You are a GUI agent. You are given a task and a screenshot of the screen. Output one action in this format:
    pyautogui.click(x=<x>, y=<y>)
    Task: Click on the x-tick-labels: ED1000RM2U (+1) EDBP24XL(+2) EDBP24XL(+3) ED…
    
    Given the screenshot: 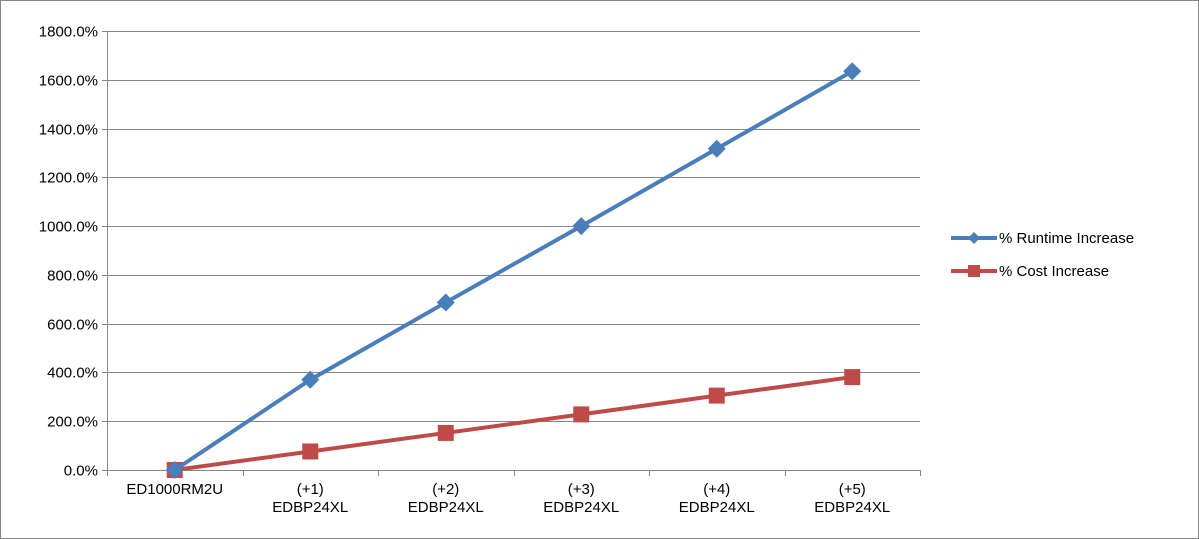 What is the action you would take?
    pyautogui.click(x=508, y=498)
    